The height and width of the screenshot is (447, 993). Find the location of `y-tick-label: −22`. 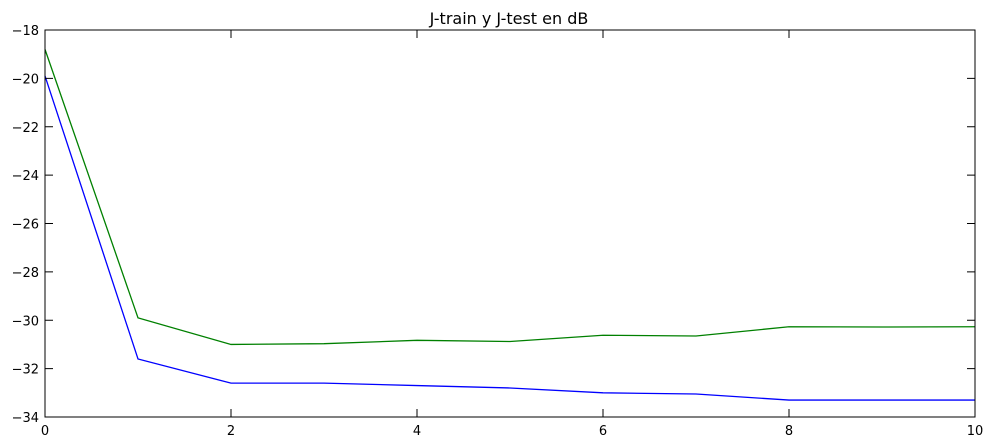

y-tick-label: −22 is located at coordinates (25, 128).